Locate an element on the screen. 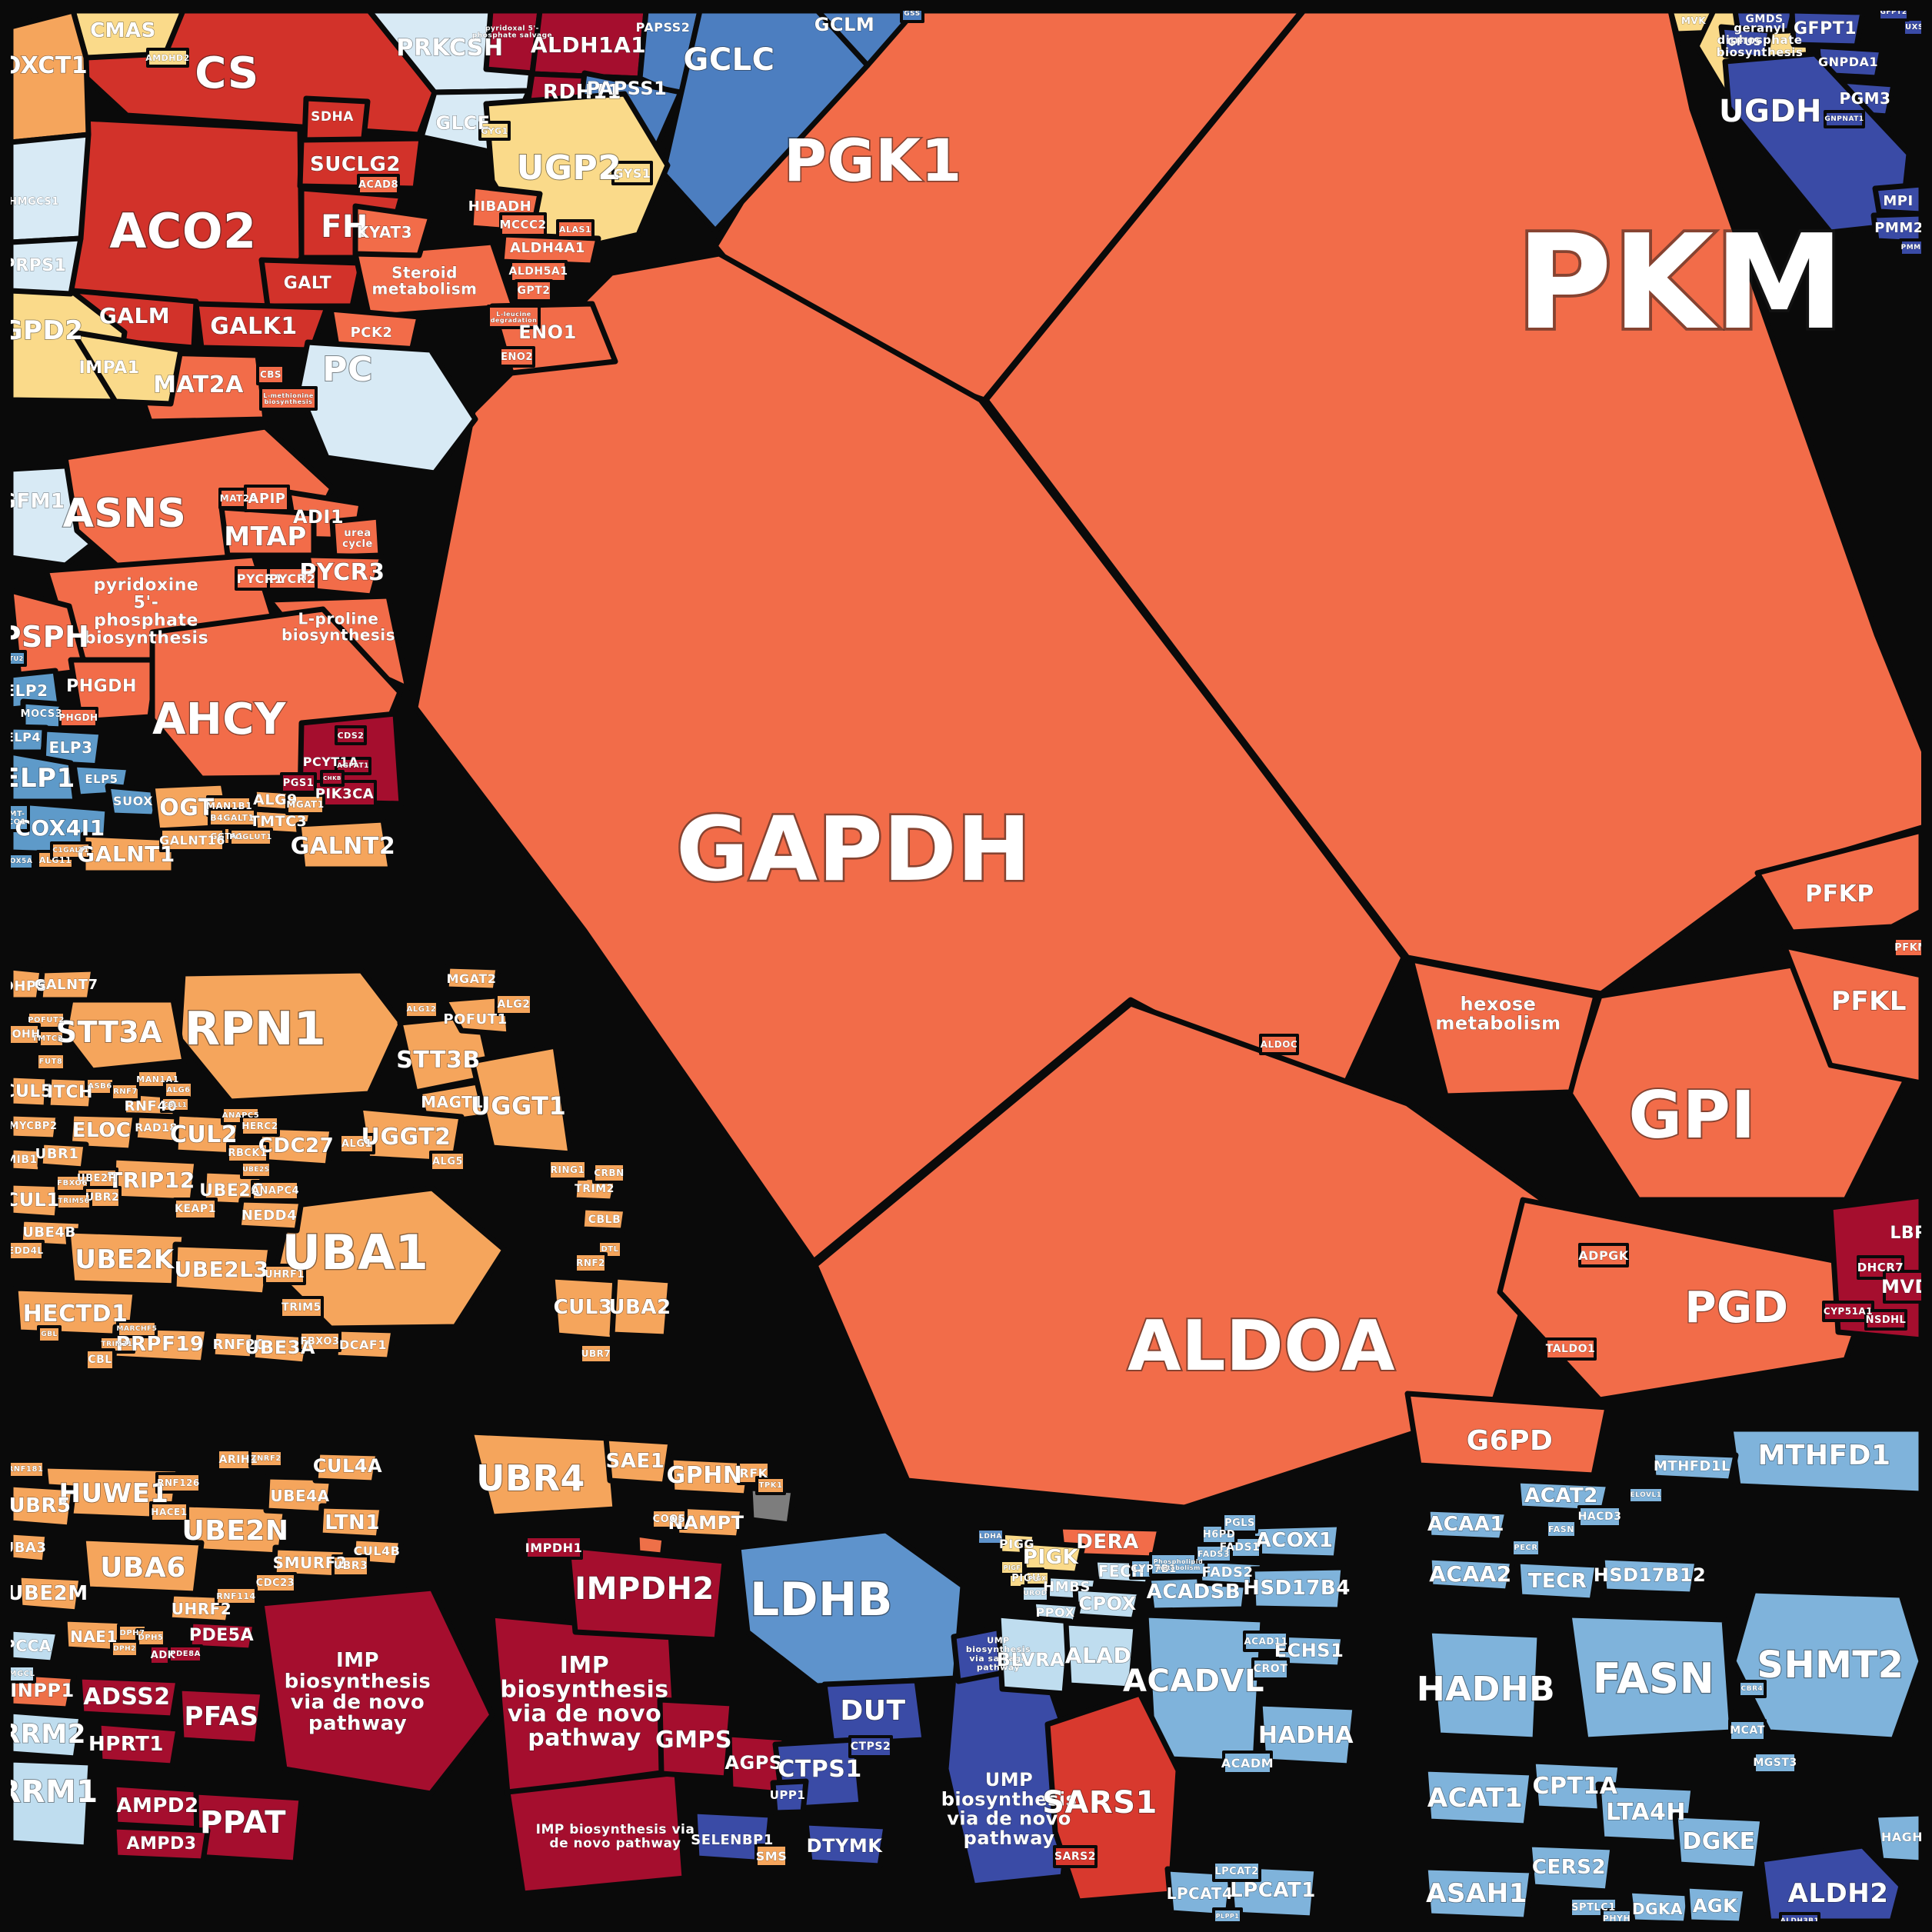  pigk-label: PIGK is located at coordinates (1051, 1557).